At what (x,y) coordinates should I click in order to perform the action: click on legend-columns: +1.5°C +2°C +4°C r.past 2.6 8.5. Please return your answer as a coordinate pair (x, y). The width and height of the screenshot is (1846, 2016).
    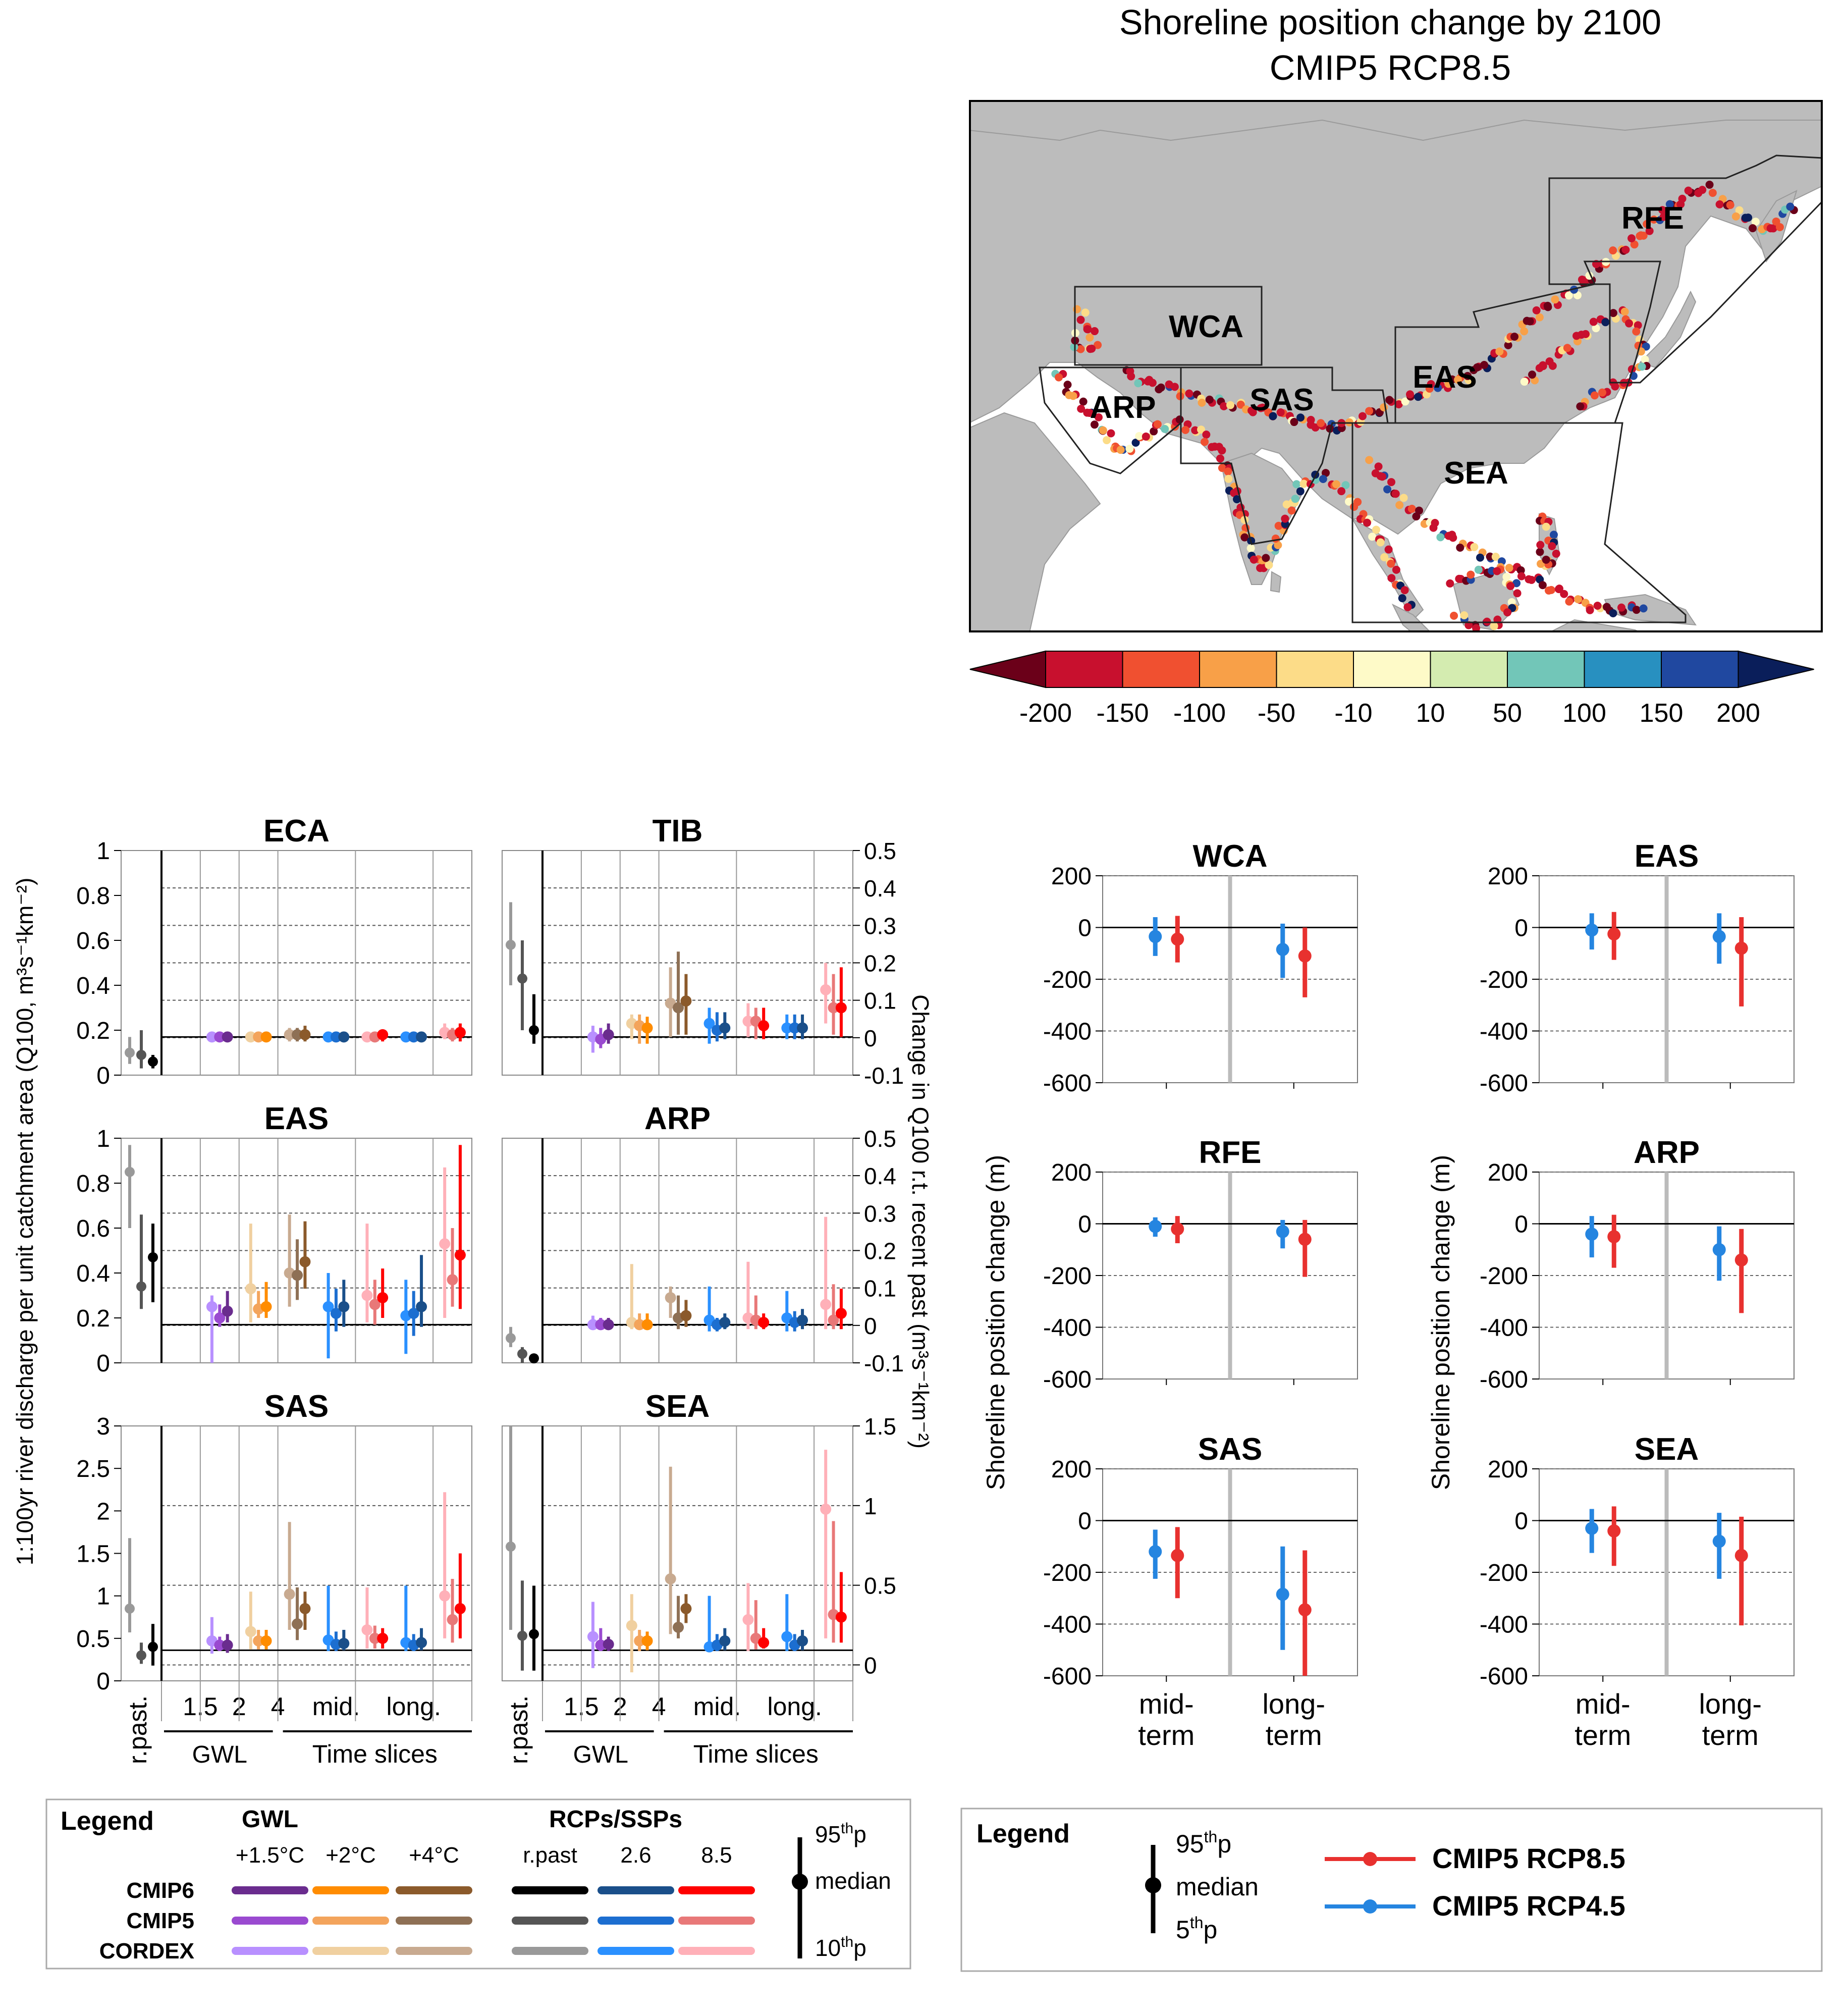
    Looking at the image, I should click on (484, 1855).